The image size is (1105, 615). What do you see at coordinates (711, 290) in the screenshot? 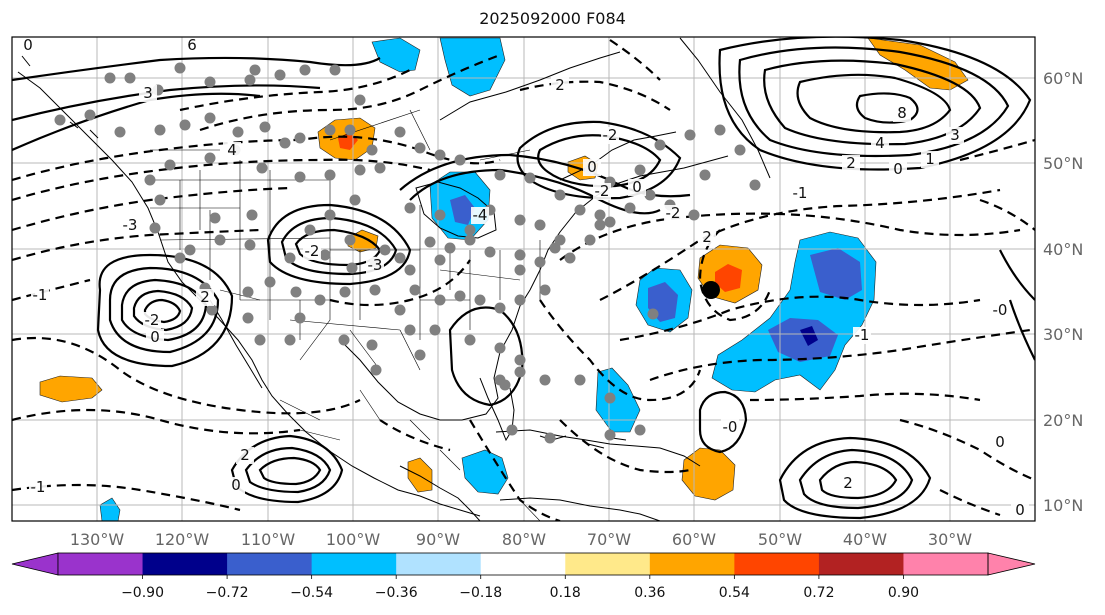
I see `highlight-marker` at bounding box center [711, 290].